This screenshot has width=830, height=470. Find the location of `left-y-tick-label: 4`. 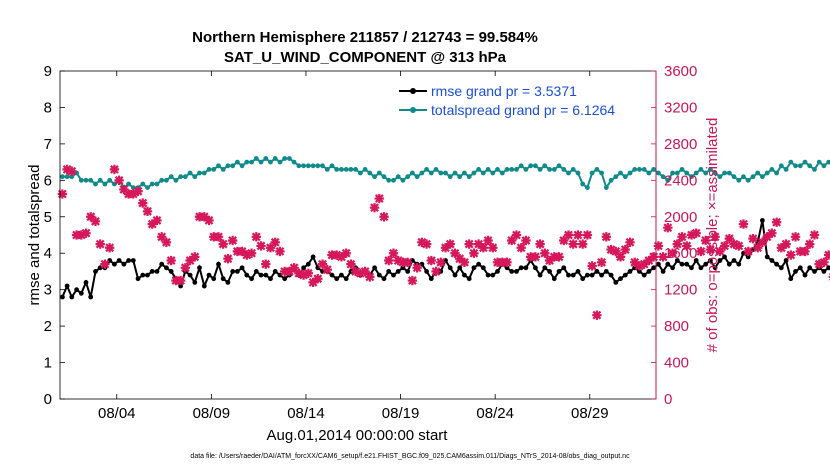

left-y-tick-label: 4 is located at coordinates (48, 253).